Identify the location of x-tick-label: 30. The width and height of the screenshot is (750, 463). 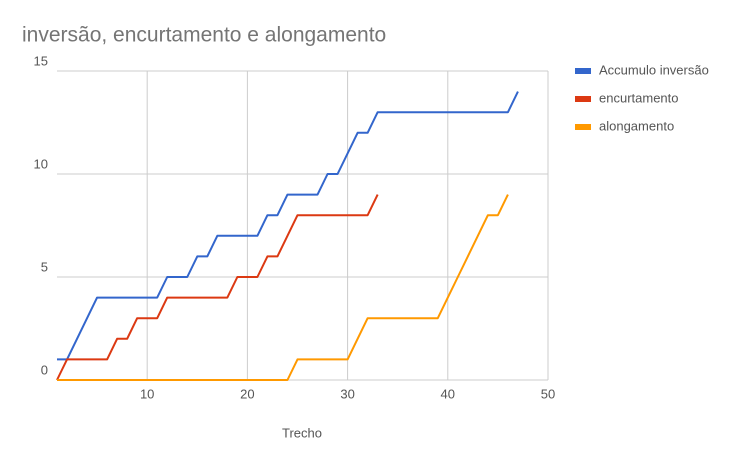
(347, 393).